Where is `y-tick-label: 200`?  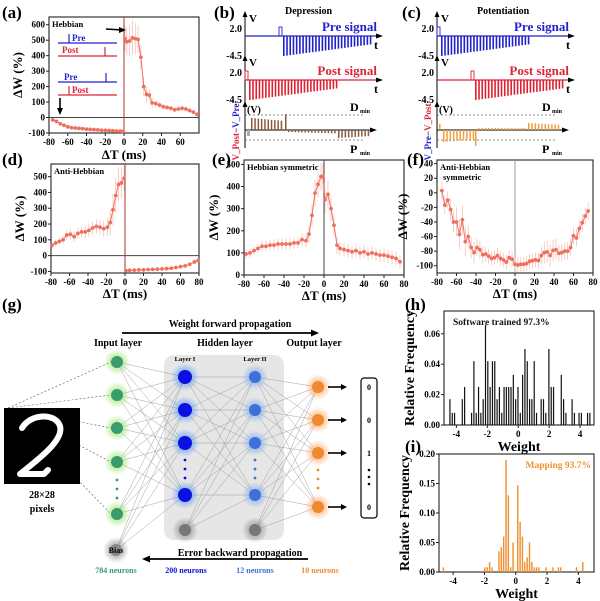 y-tick-label: 200 is located at coordinates (41, 224).